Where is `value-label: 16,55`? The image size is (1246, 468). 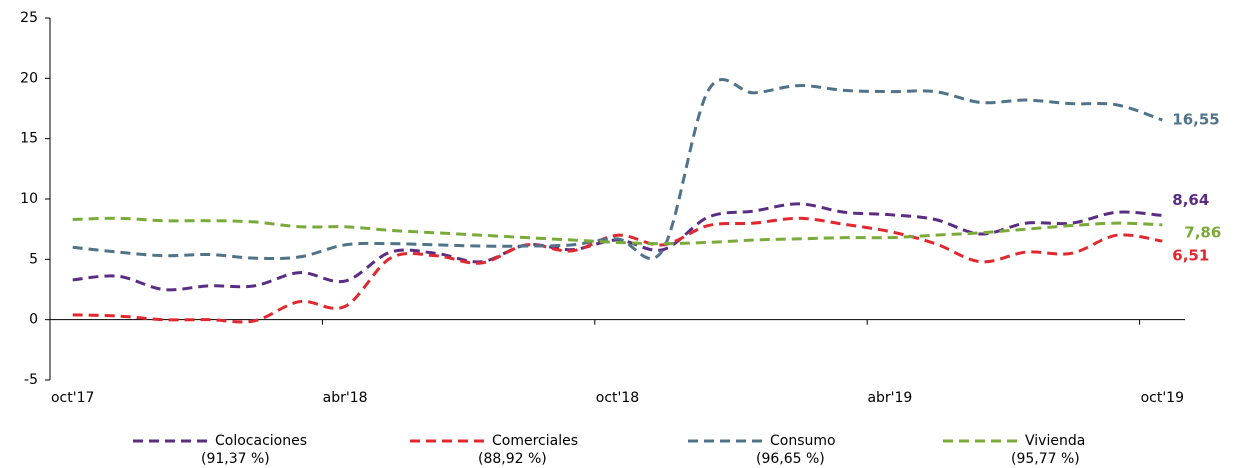 value-label: 16,55 is located at coordinates (1195, 119).